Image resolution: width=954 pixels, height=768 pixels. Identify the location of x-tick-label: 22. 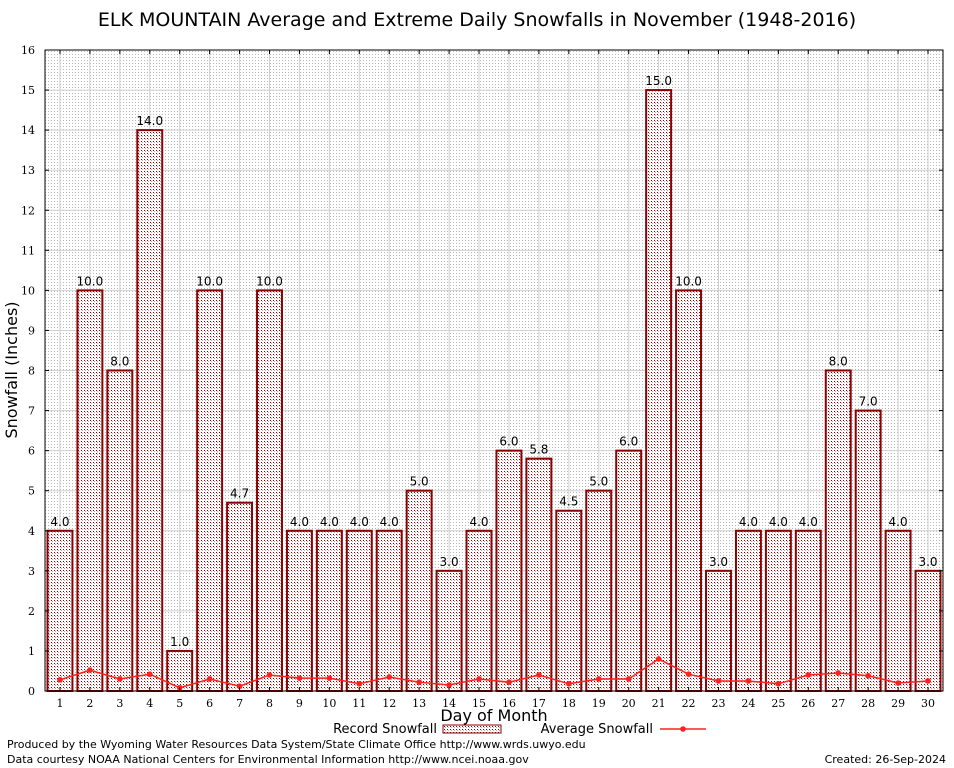
(689, 703).